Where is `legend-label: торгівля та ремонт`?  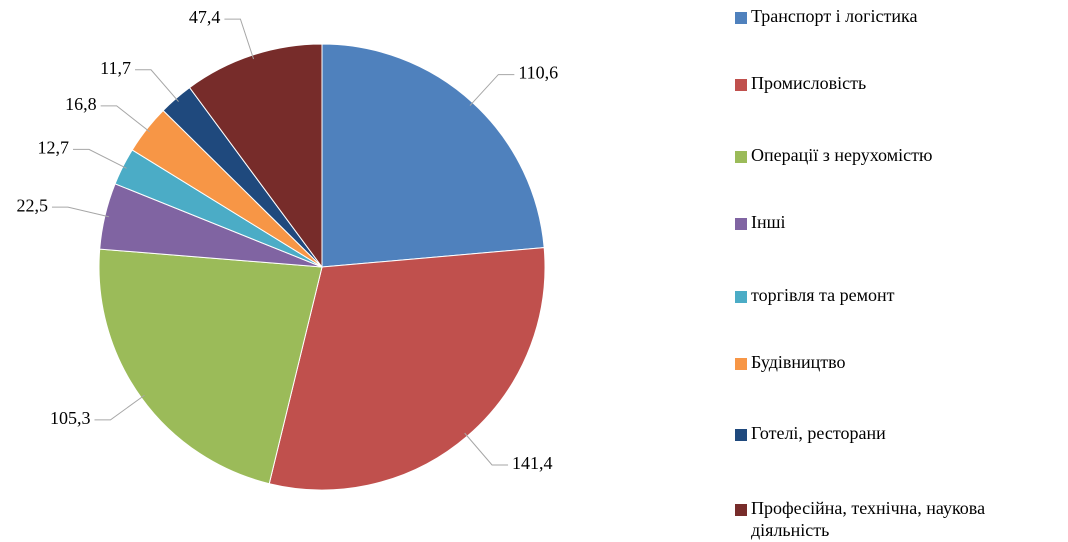
legend-label: торгівля та ремонт is located at coordinates (823, 295).